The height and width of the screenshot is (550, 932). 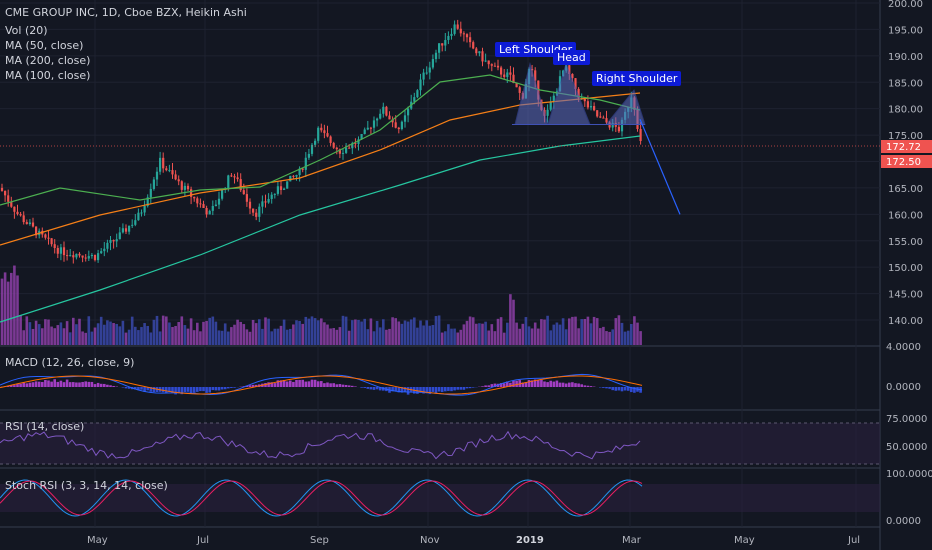 I want to click on study-ma200: MA (200, close), so click(x=48, y=60).